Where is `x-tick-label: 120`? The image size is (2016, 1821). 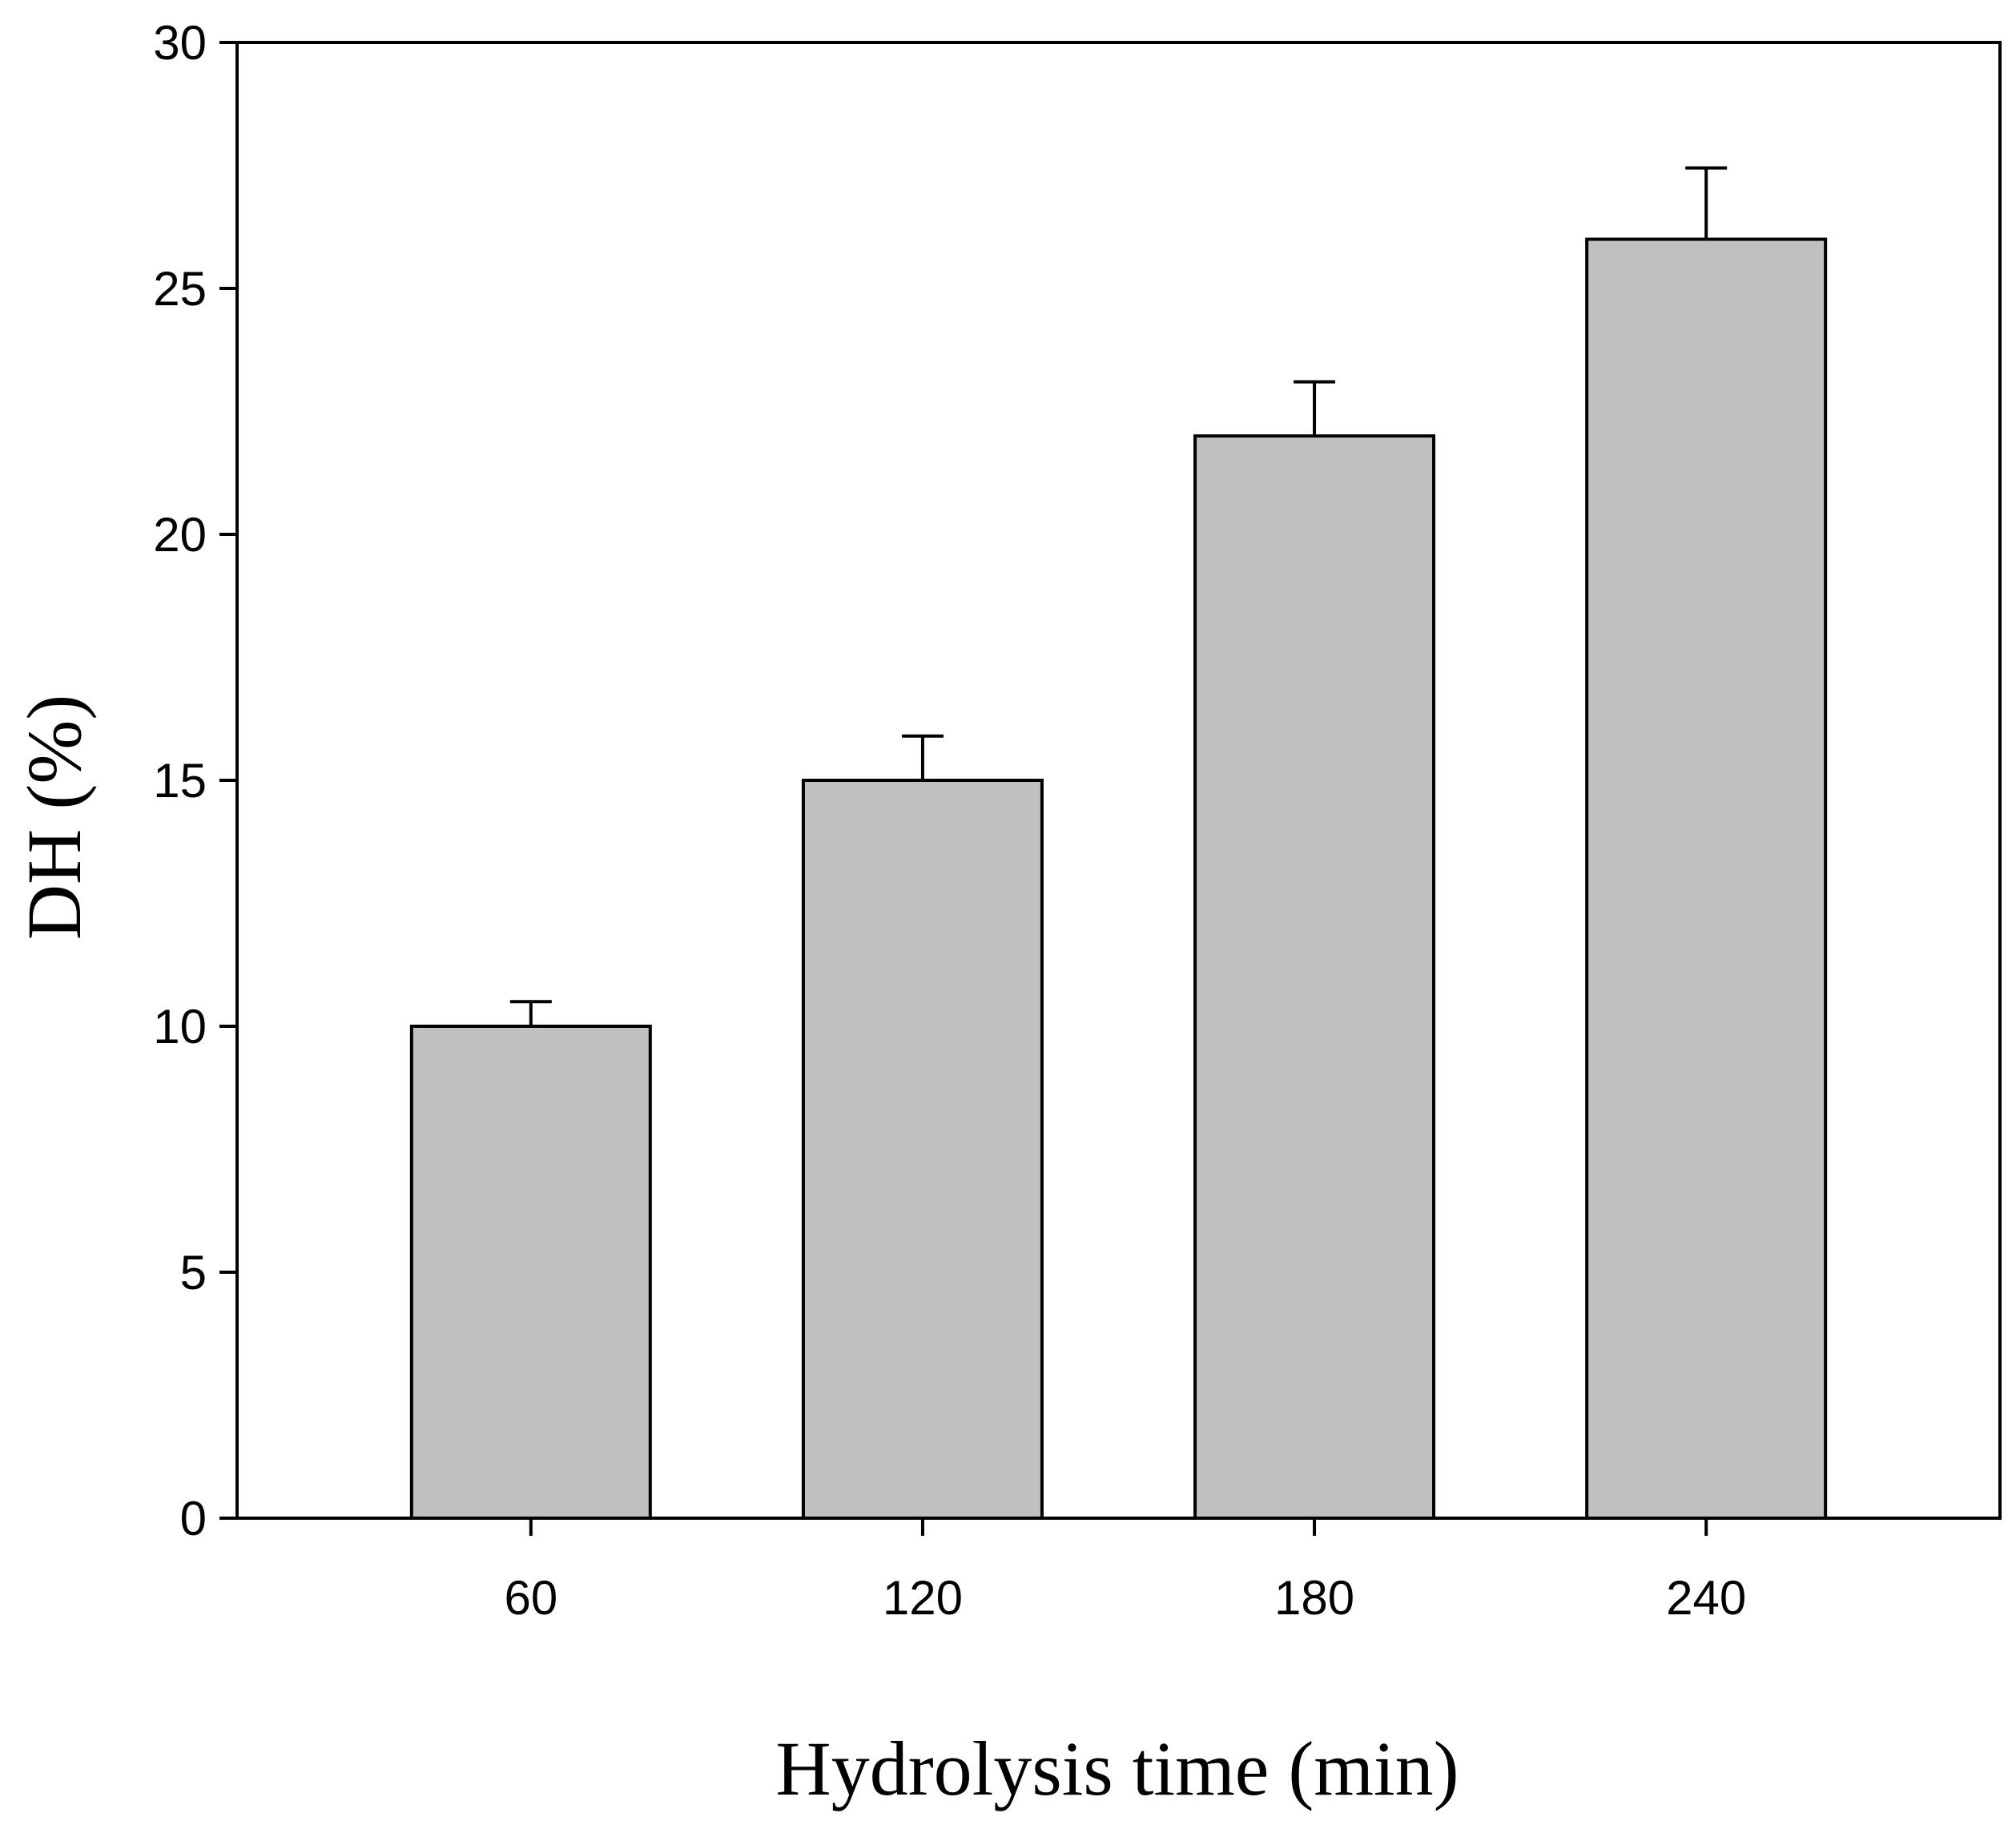
x-tick-label: 120 is located at coordinates (923, 1598).